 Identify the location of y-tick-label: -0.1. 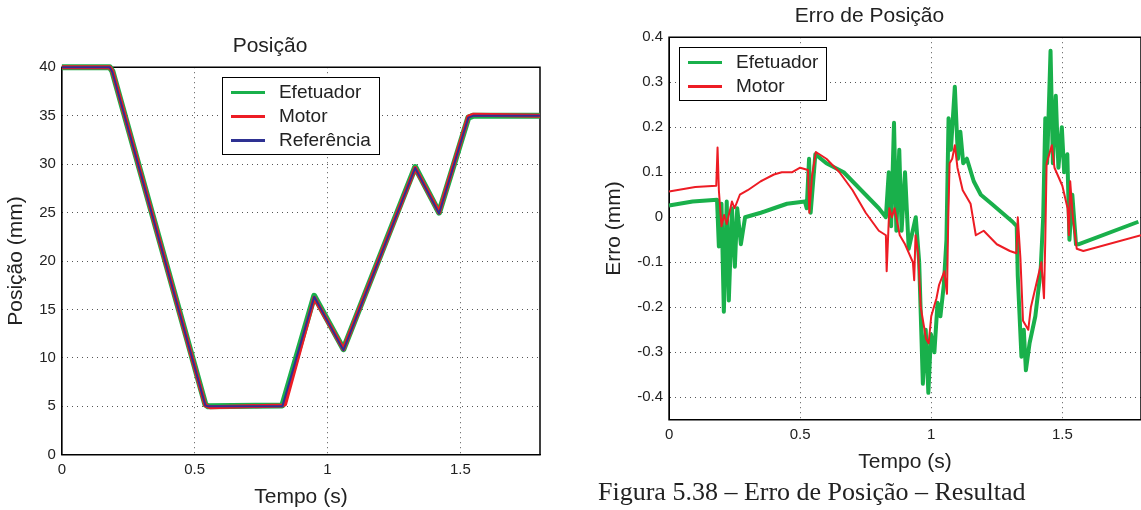
(650, 261).